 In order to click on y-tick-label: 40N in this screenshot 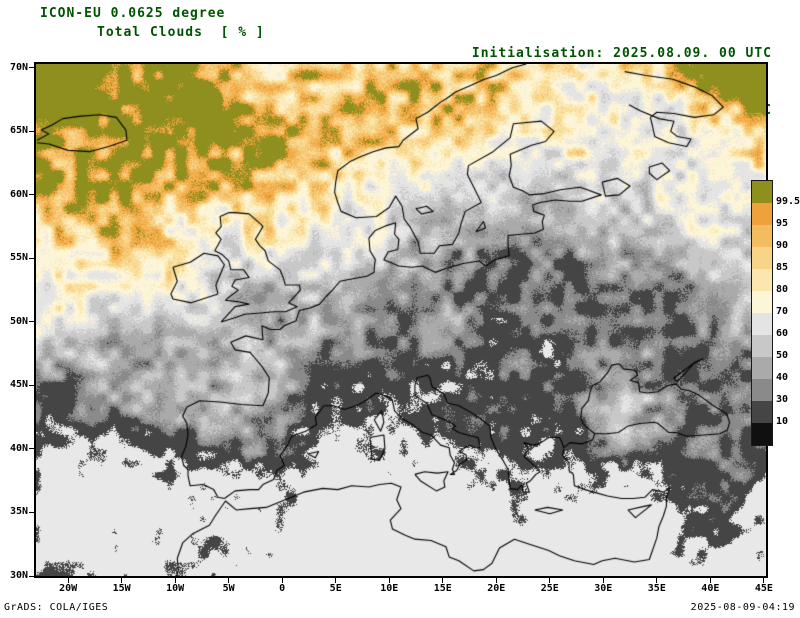, I will do `click(18, 448)`.